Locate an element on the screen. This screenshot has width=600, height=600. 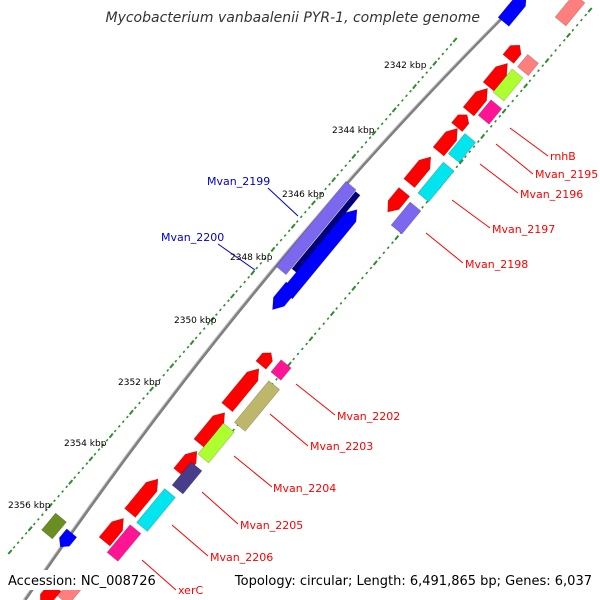
gene-blue-bottom is located at coordinates (68, 538).